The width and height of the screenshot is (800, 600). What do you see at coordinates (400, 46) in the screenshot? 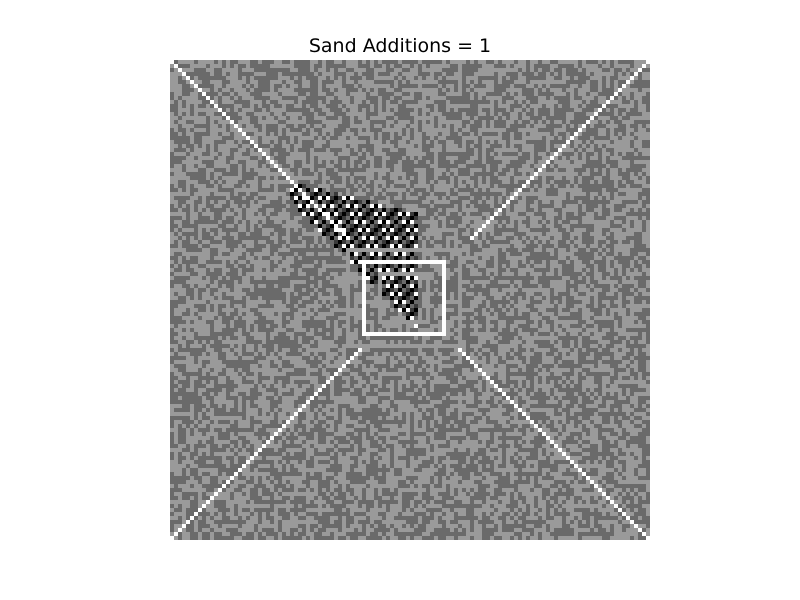
I see `figure-title: Sand Additions = 1` at bounding box center [400, 46].